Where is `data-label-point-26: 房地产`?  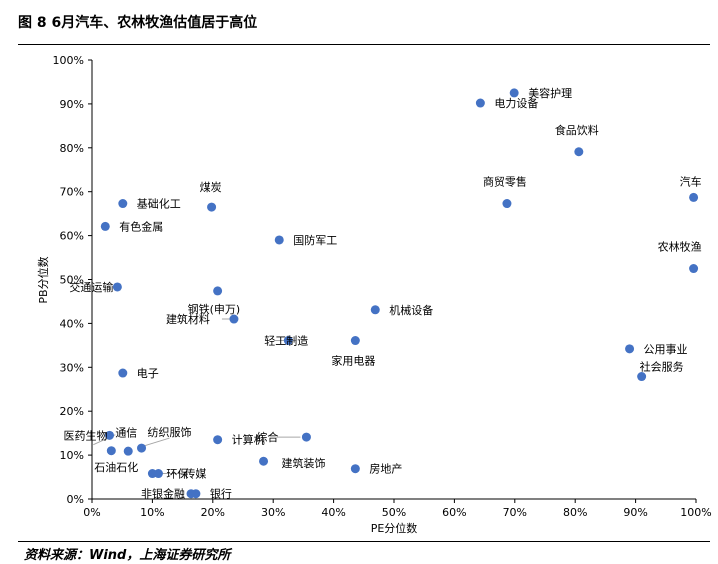
data-label-point-26: 房地产 is located at coordinates (385, 469).